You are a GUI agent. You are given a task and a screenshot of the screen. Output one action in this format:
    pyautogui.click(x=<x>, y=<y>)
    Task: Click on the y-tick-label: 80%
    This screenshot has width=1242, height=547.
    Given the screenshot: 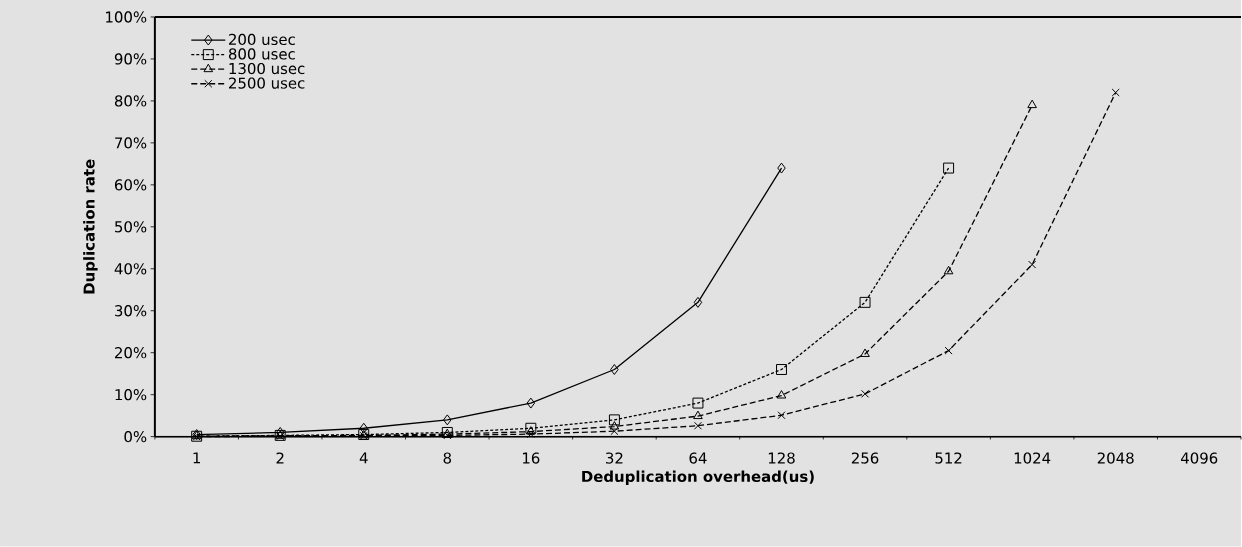 What is the action you would take?
    pyautogui.click(x=130, y=101)
    